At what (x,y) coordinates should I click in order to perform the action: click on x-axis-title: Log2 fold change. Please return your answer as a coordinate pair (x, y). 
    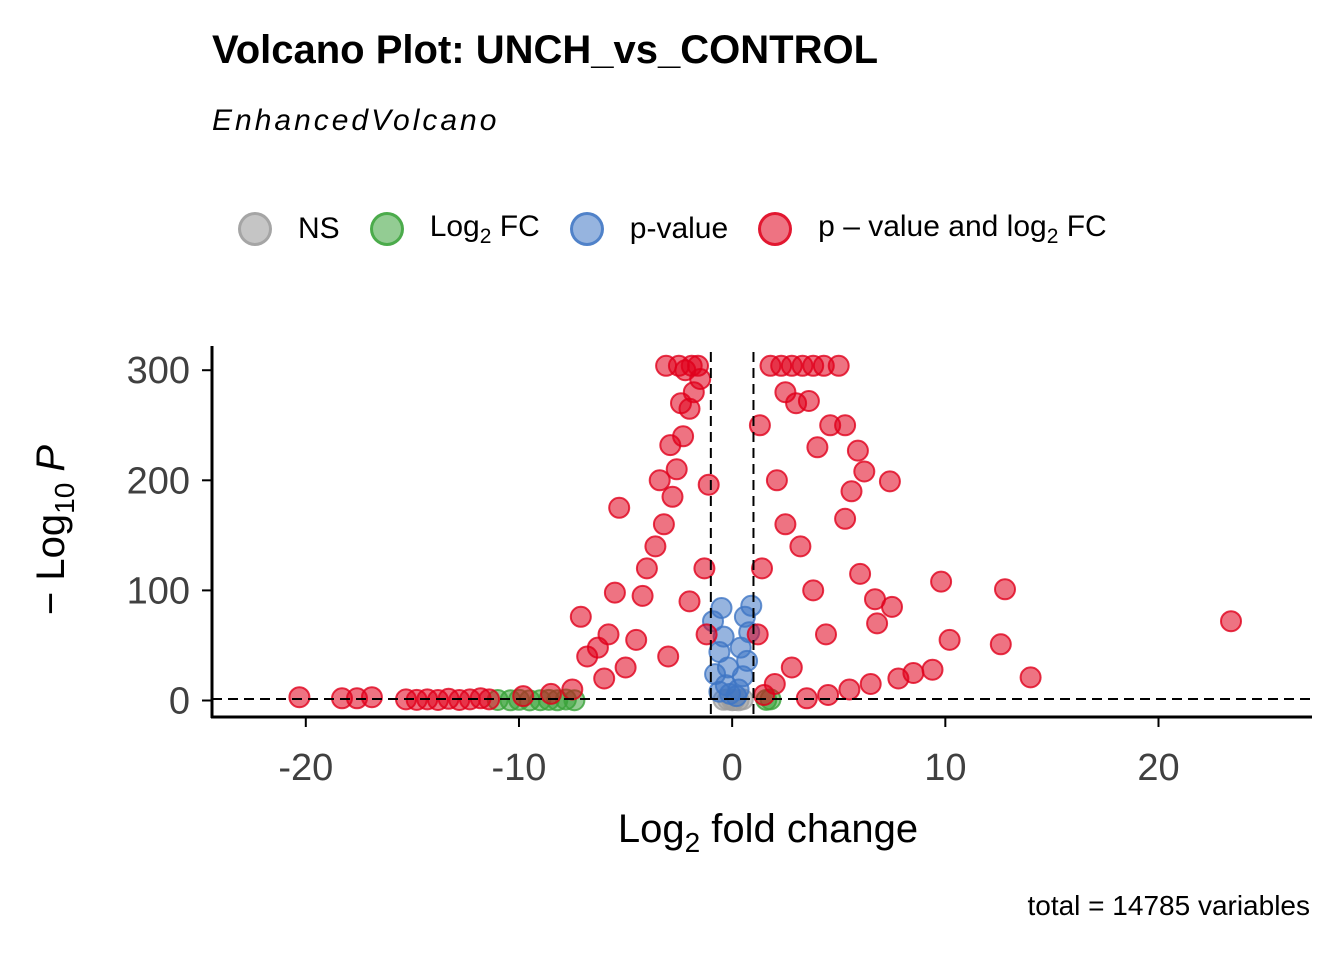
    Looking at the image, I should click on (768, 832).